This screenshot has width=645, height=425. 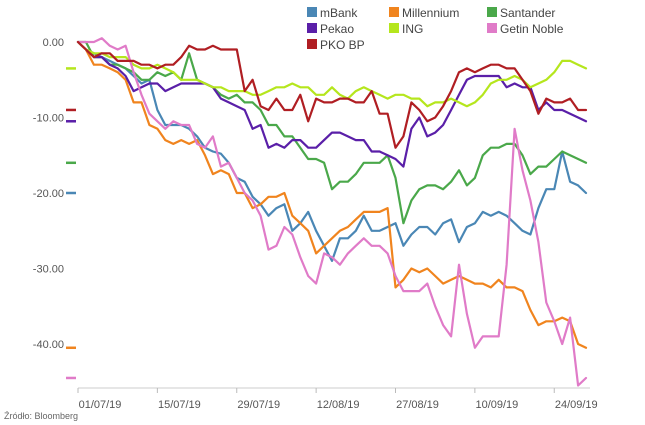 What do you see at coordinates (332, 74) in the screenshot?
I see `series-line-ing` at bounding box center [332, 74].